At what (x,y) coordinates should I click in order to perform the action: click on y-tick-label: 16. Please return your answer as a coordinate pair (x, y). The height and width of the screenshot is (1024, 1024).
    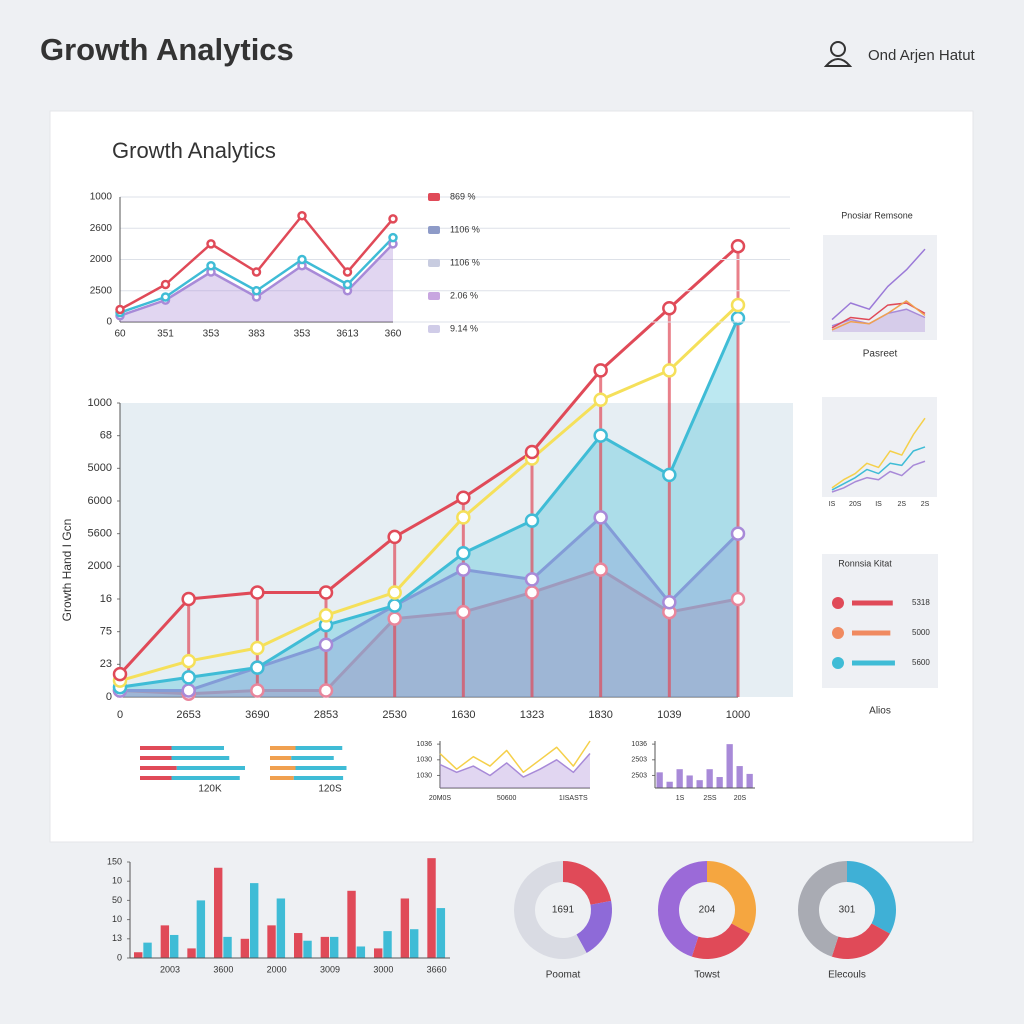
    Looking at the image, I should click on (106, 599).